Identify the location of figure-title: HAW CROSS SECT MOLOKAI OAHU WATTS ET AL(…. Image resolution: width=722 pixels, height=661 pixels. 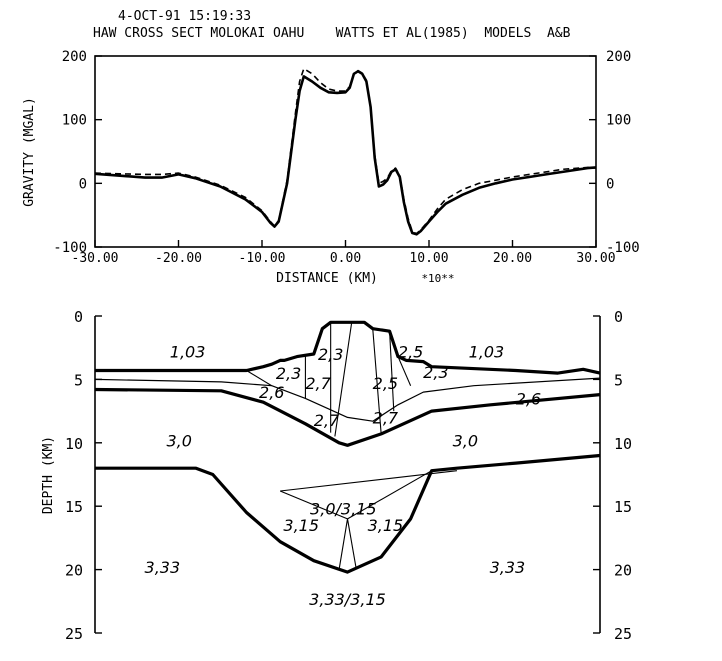
(332, 33).